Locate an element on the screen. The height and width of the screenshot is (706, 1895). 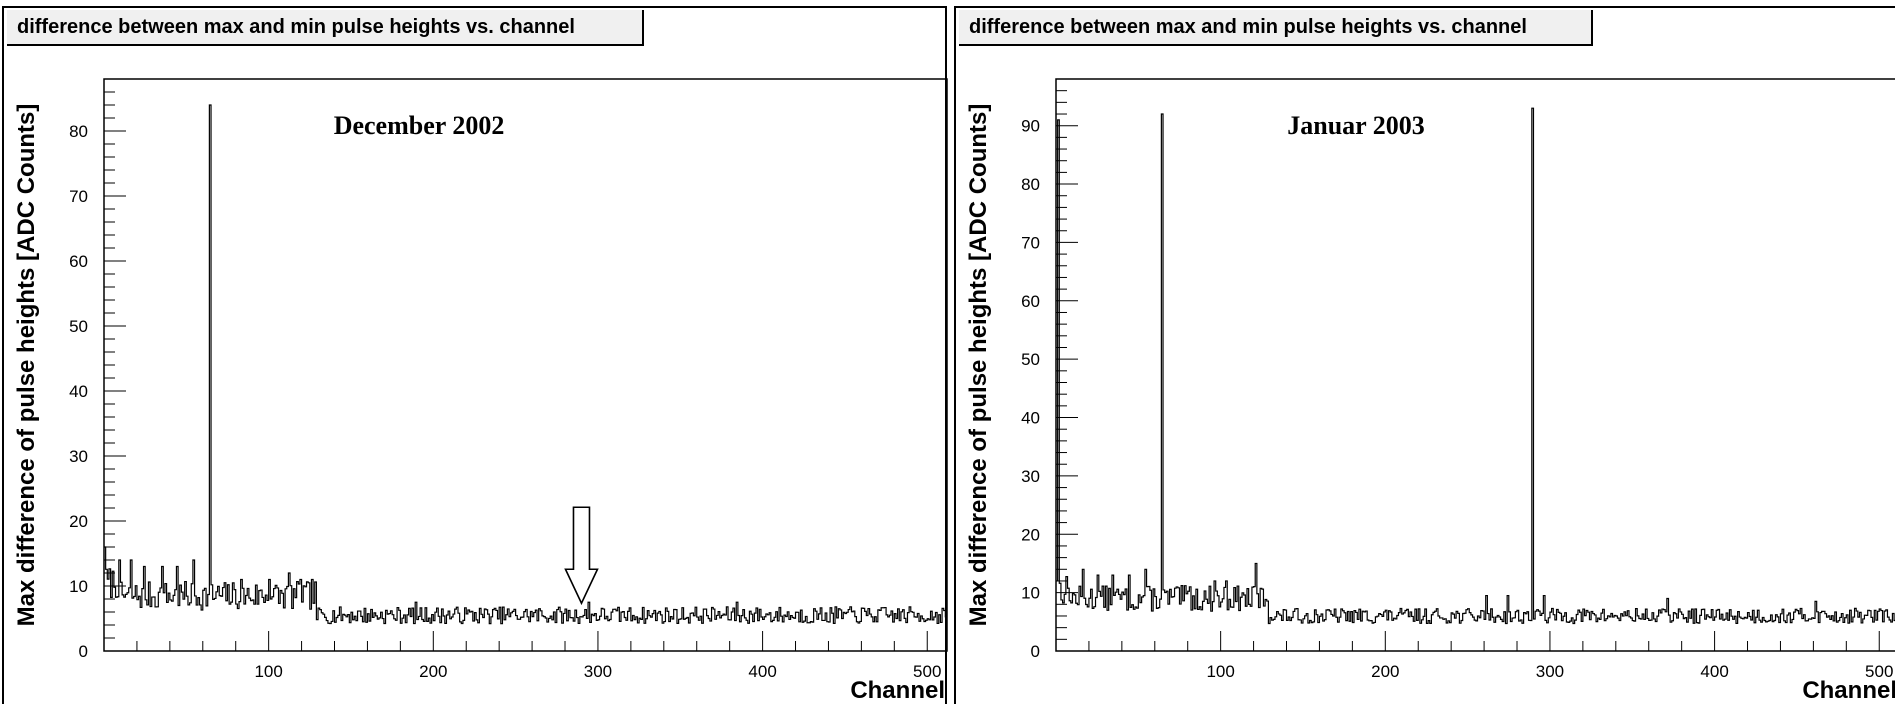
arrow-marker is located at coordinates (581, 556).